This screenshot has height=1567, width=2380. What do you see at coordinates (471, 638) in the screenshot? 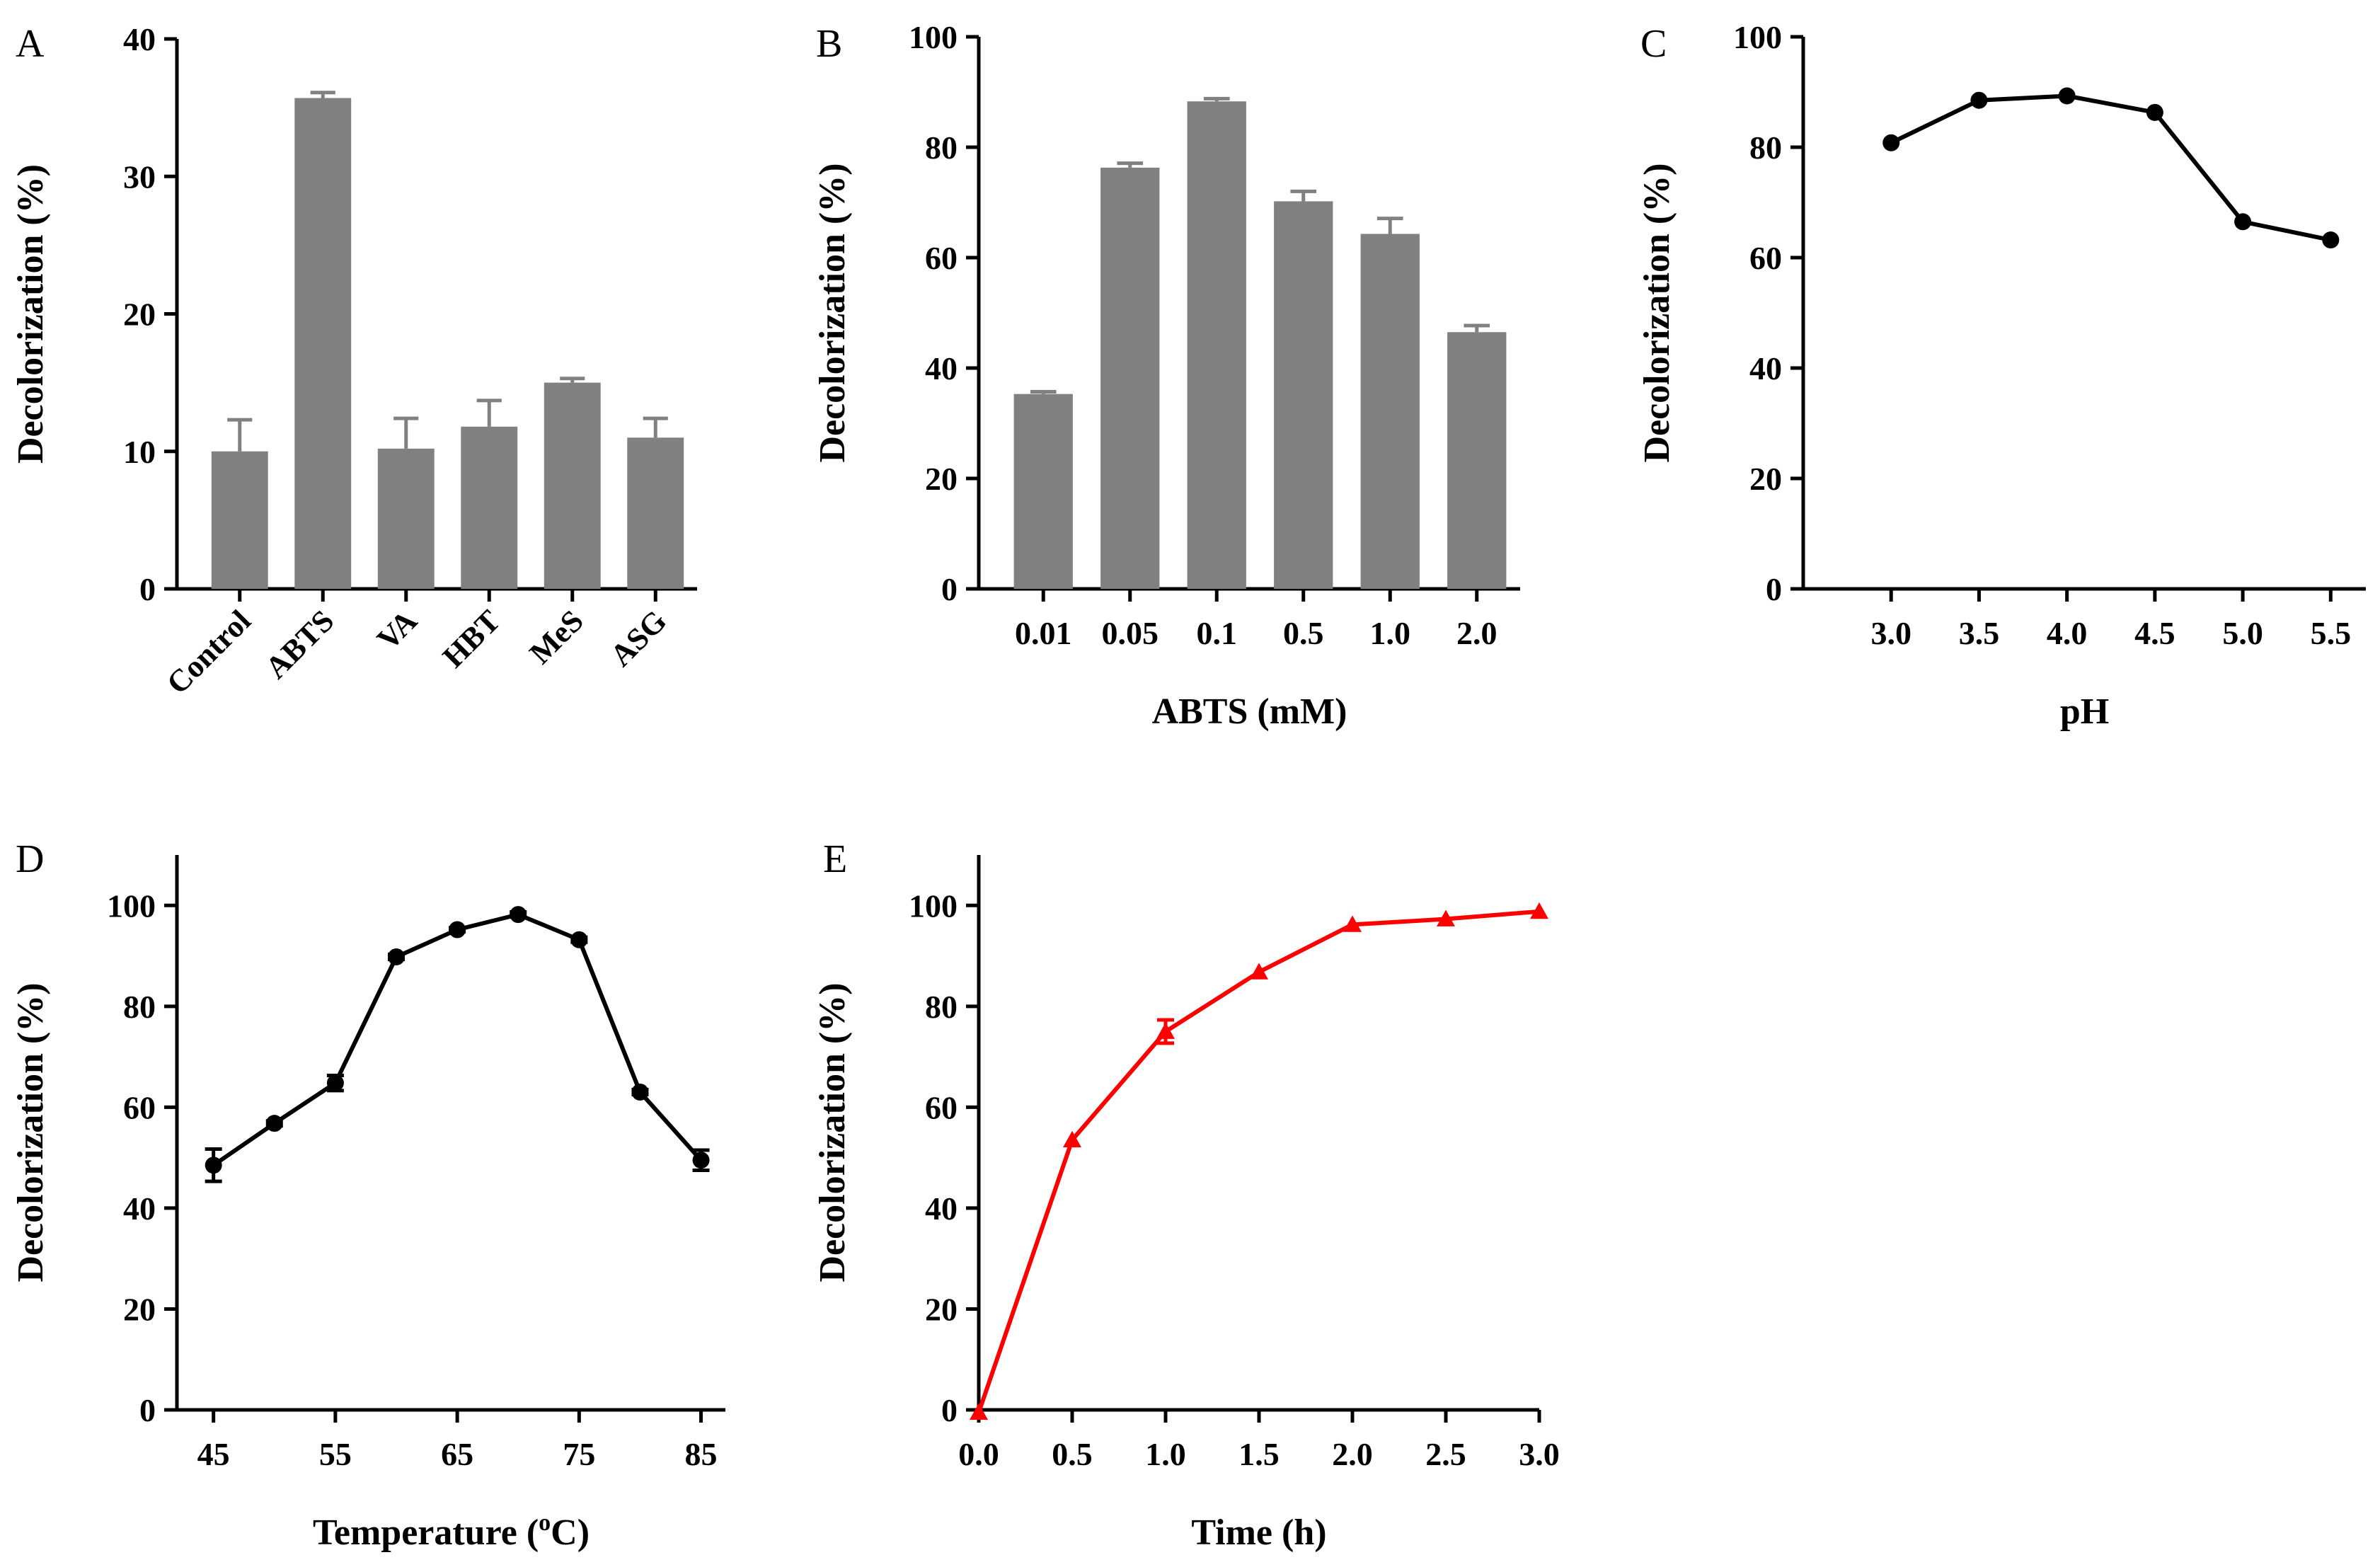
I see `x-tick-label: HBT` at bounding box center [471, 638].